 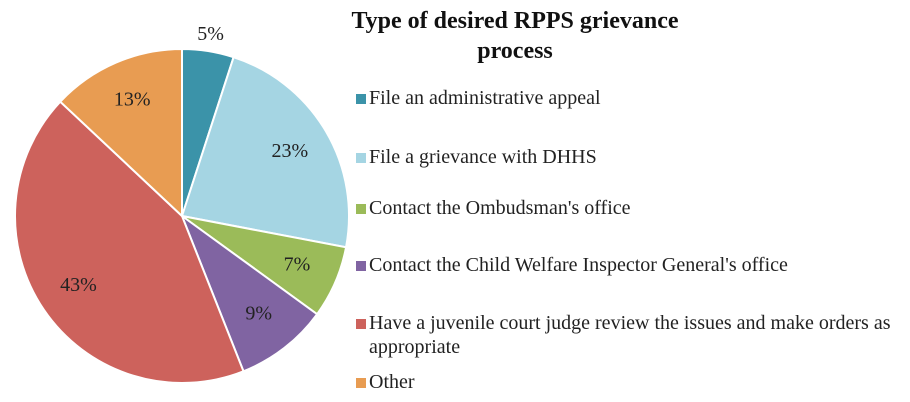 What do you see at coordinates (633, 208) in the screenshot?
I see `legend-item: Contact the Ombudsman's office` at bounding box center [633, 208].